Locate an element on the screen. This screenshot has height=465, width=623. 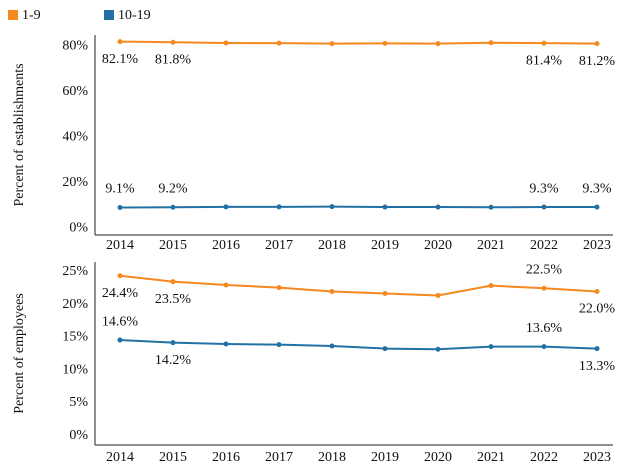
data-label: 9.1% is located at coordinates (120, 189).